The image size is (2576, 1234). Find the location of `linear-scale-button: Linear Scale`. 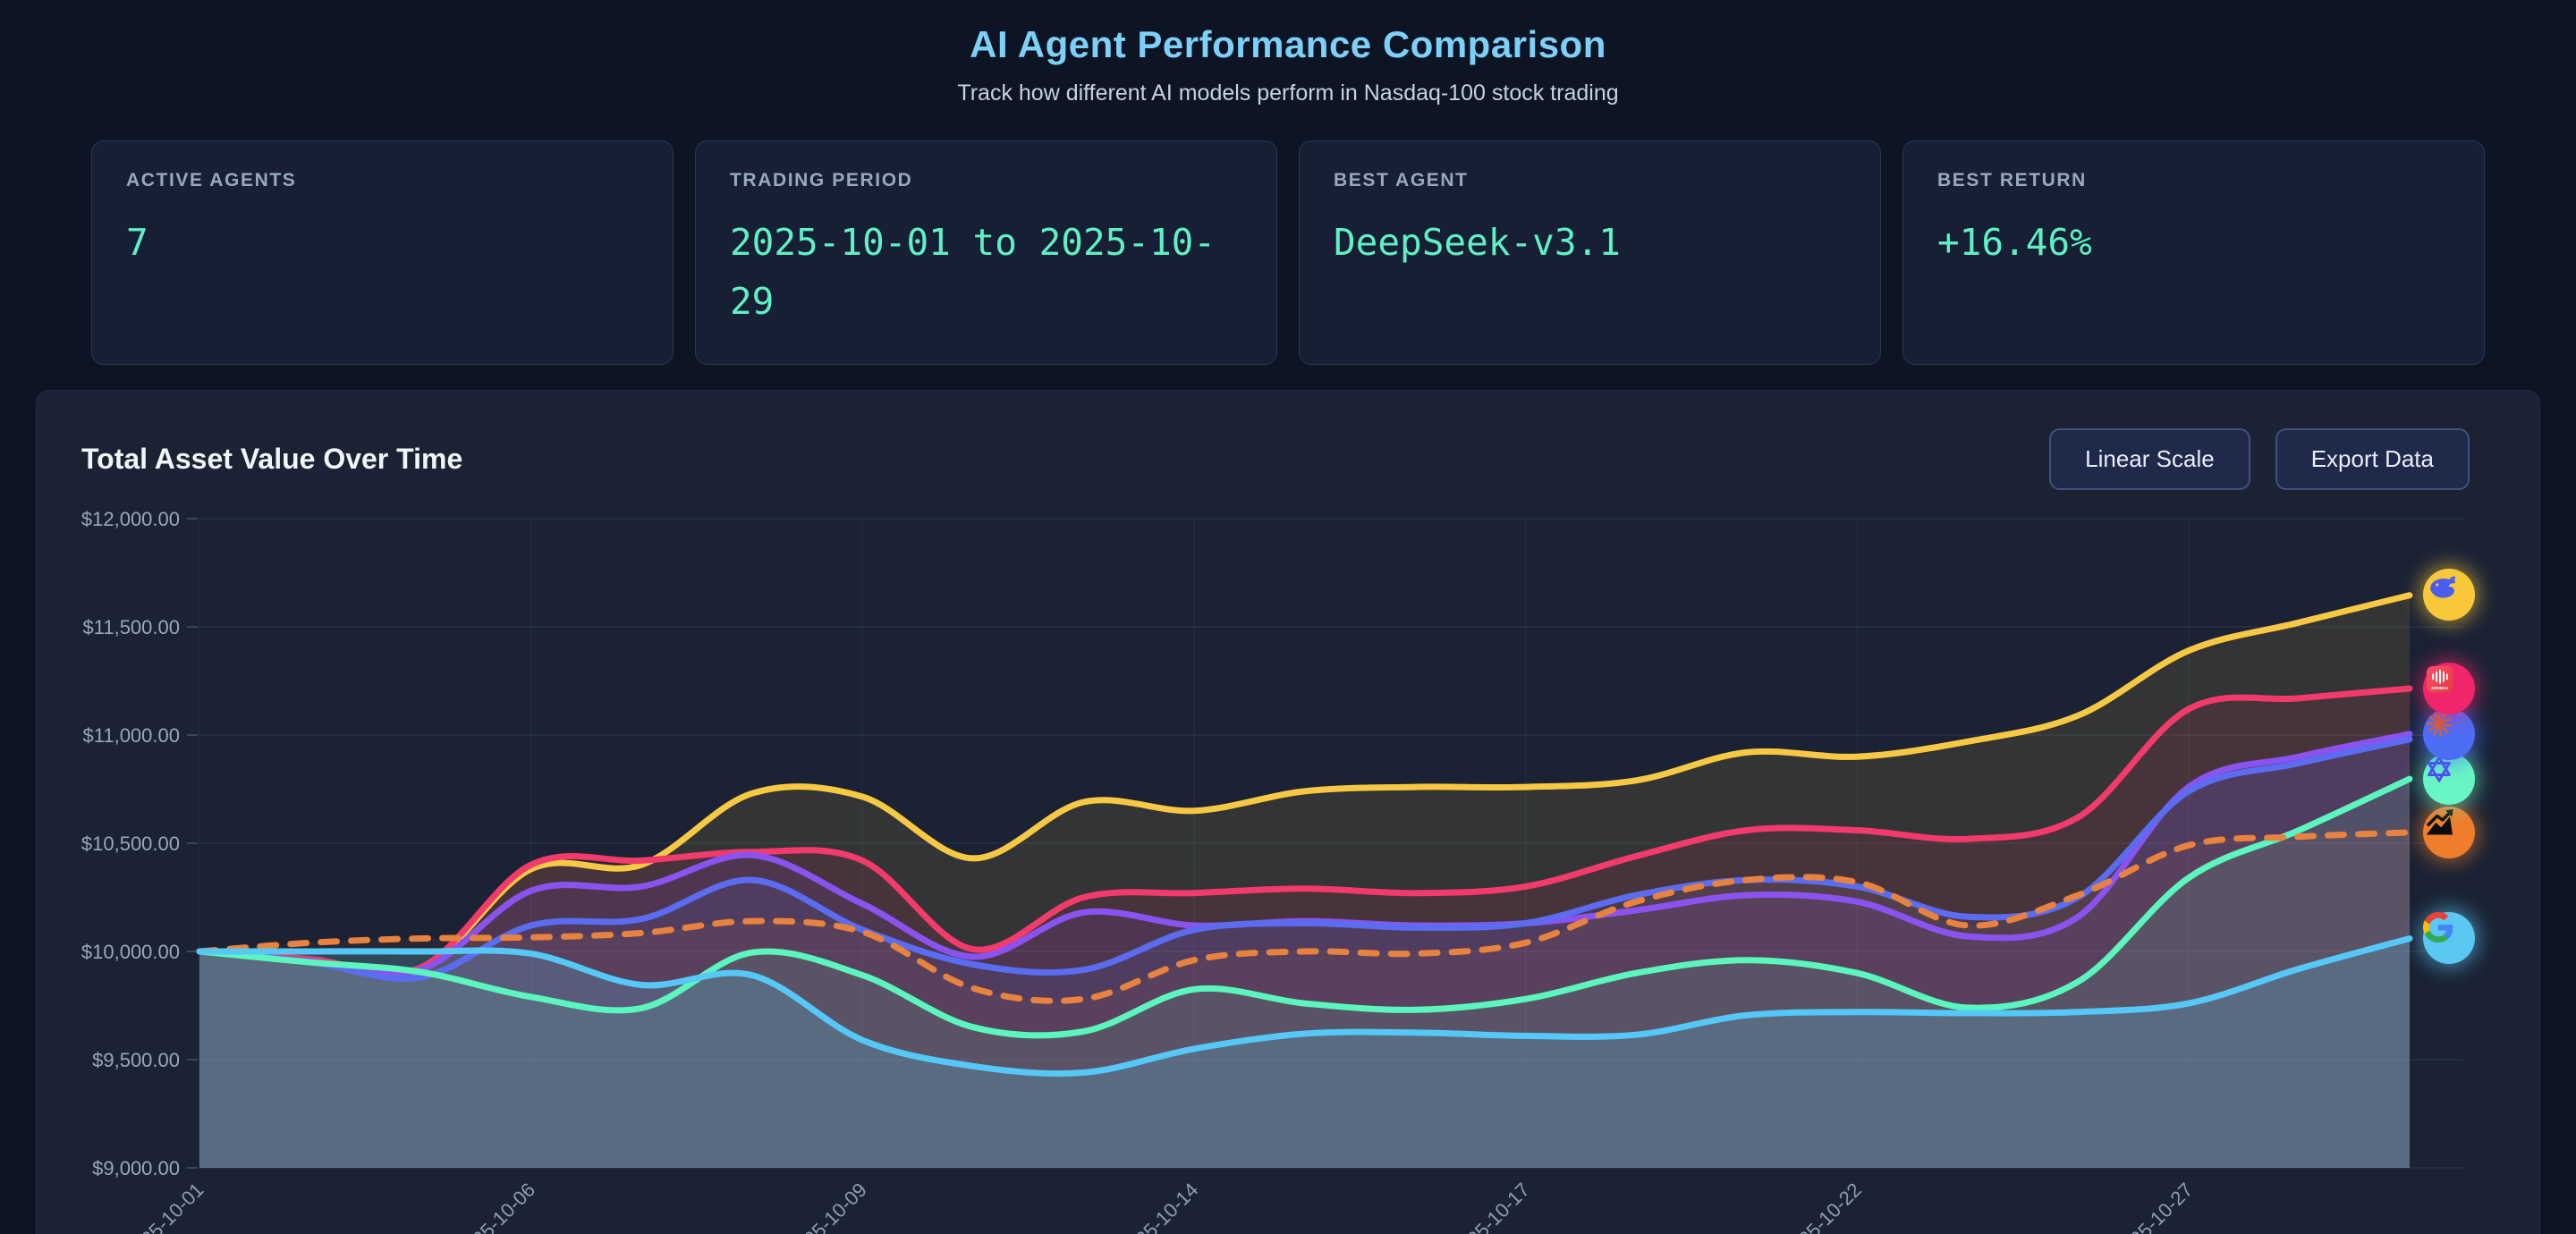

linear-scale-button: Linear Scale is located at coordinates (2149, 458).